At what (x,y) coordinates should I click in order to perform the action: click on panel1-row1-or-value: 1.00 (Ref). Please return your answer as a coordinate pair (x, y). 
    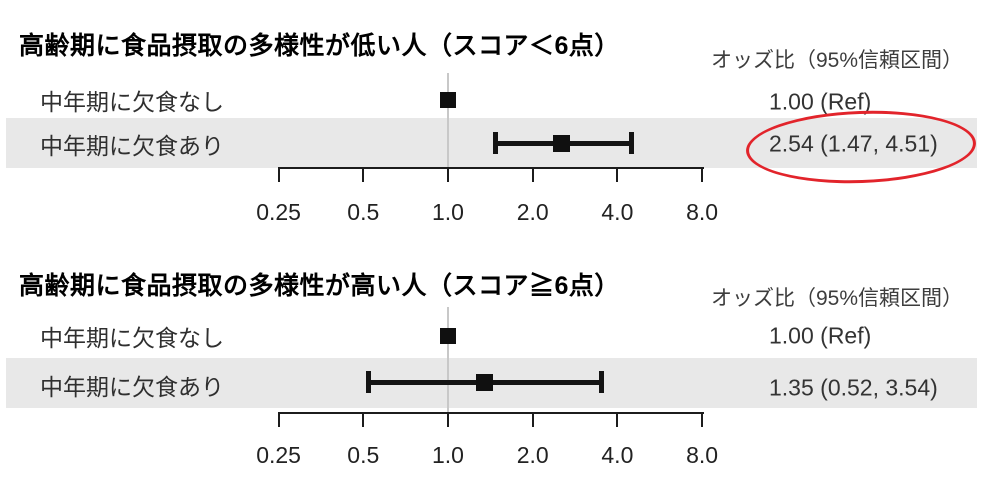
    Looking at the image, I should click on (820, 101).